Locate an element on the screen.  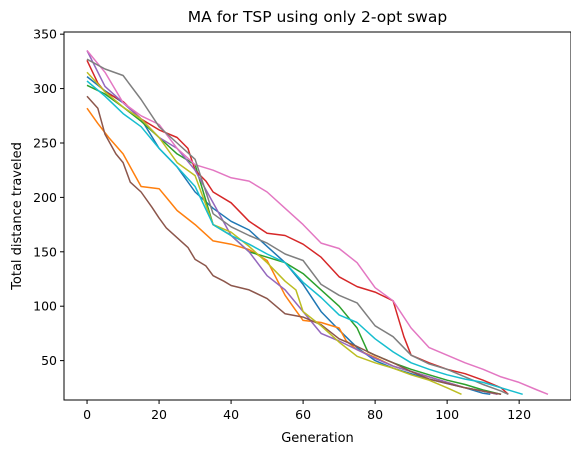
chart-title: MA for TSP using only 2-opt swap is located at coordinates (317, 17).